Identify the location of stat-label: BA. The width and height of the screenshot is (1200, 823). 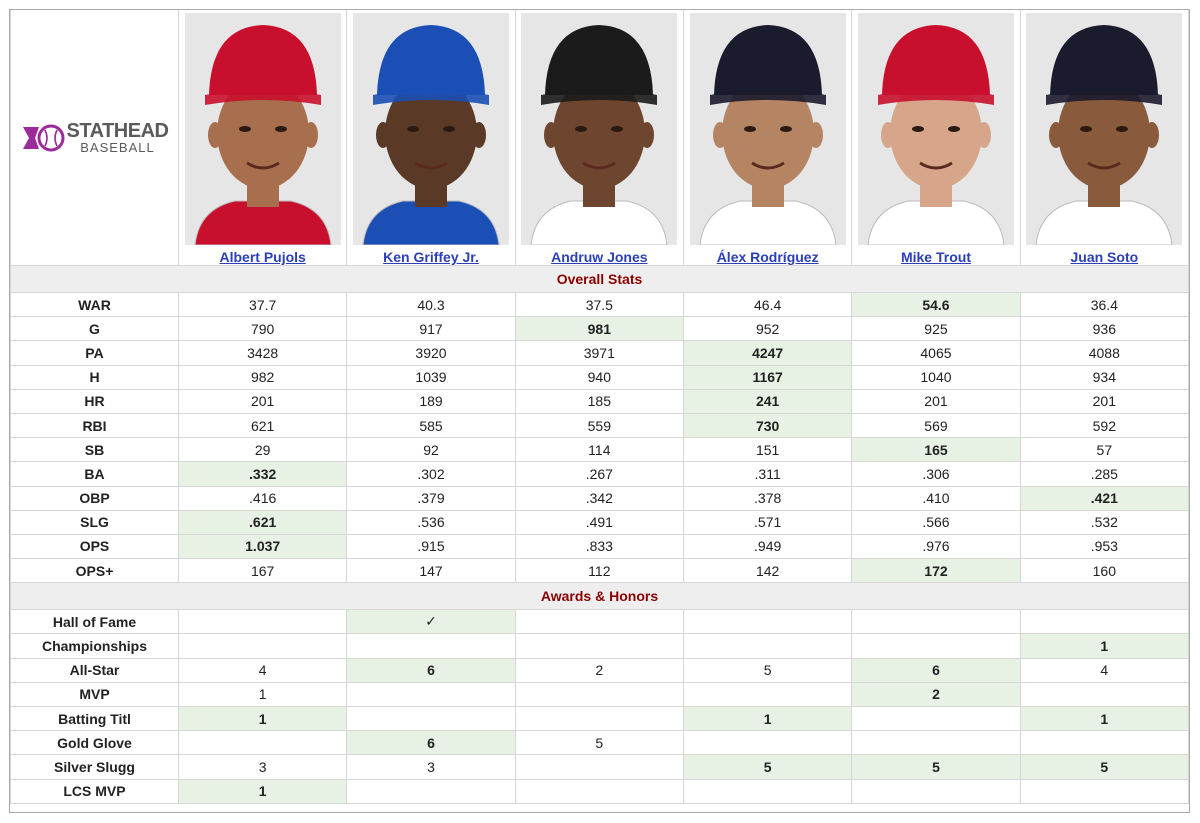
(94, 474).